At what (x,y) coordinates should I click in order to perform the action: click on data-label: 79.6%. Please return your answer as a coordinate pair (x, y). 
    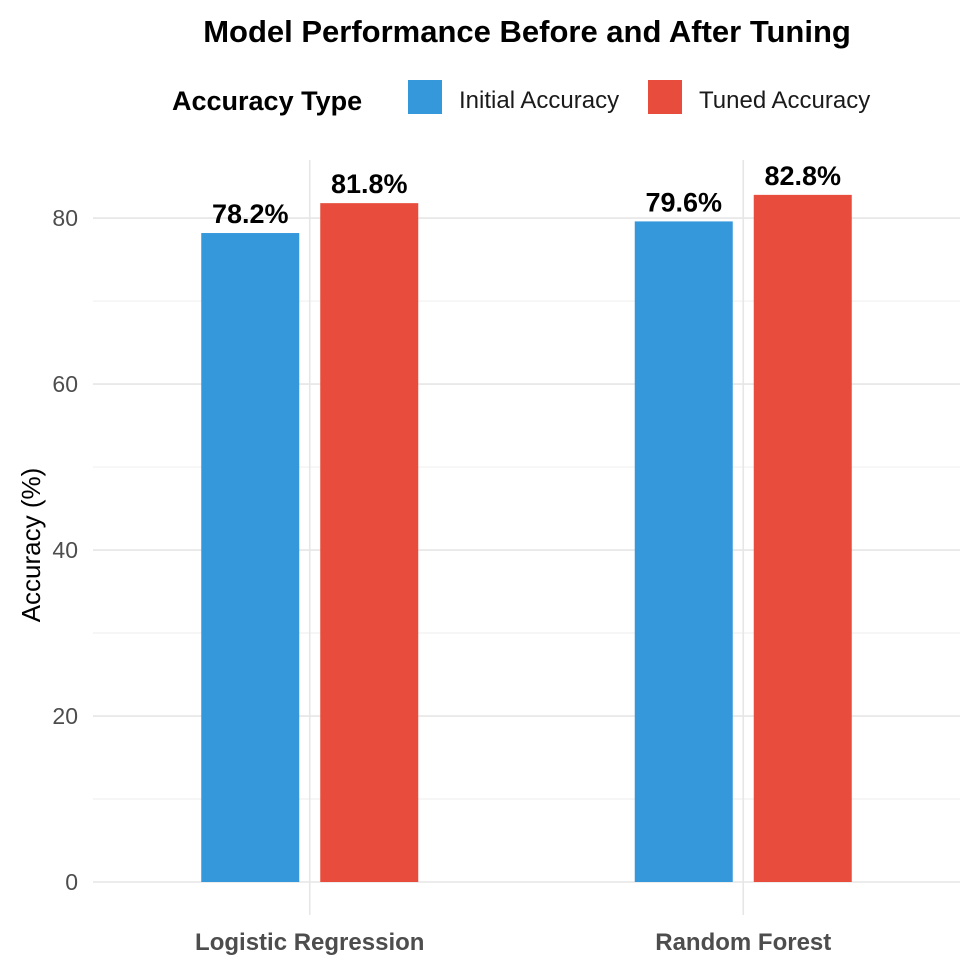
    Looking at the image, I should click on (683, 202).